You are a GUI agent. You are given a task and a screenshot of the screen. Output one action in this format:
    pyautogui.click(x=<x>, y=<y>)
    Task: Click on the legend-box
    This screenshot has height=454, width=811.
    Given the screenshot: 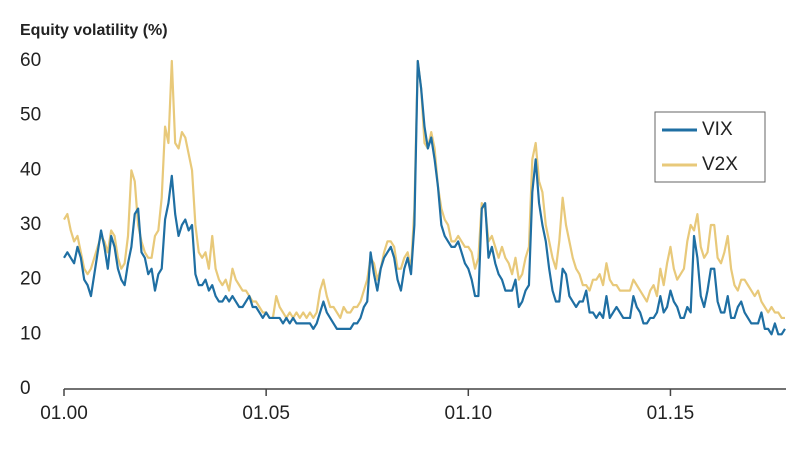 What is the action you would take?
    pyautogui.click(x=710, y=147)
    